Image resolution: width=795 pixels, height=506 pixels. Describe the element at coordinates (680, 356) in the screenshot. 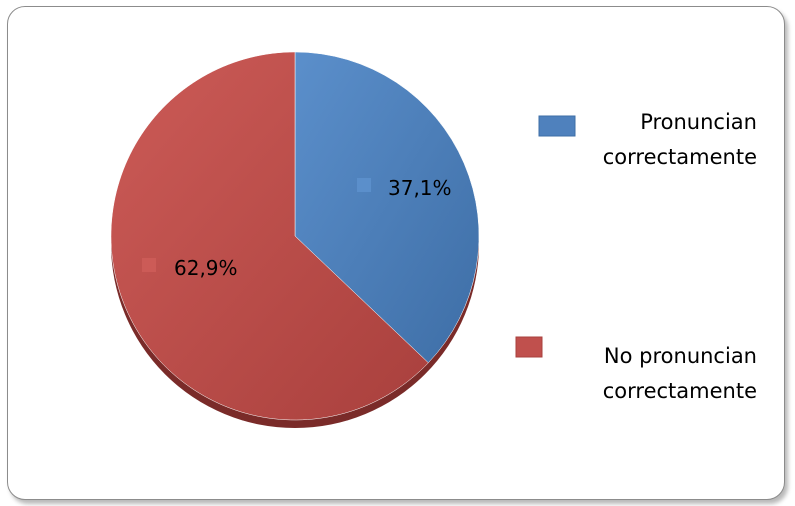

I see `legend-label-no-pronuncian-line1: No pronuncian` at that location.